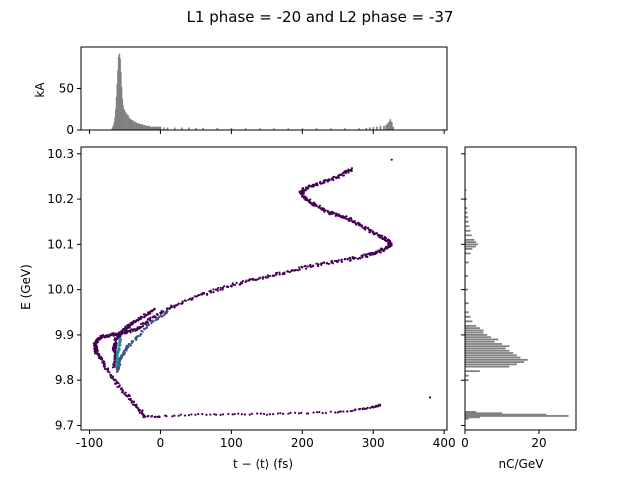 The image size is (640, 480). What do you see at coordinates (60, 244) in the screenshot?
I see `main-y-tick-label: 10.1` at bounding box center [60, 244].